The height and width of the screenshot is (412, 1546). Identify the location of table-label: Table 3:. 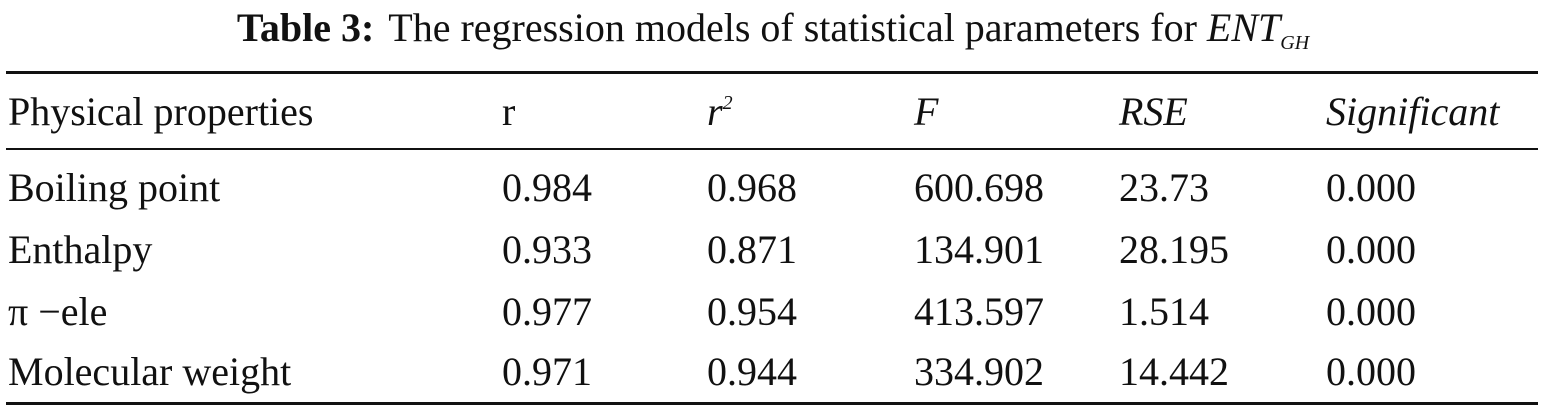
(305, 27).